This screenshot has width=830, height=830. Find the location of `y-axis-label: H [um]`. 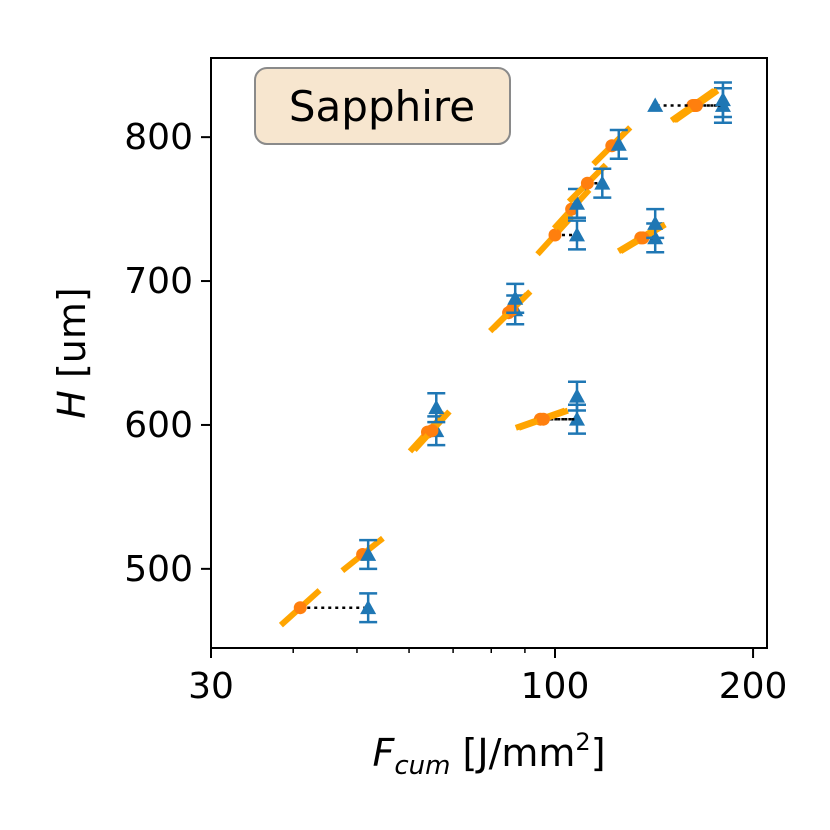

y-axis-label: H [um] is located at coordinates (72, 352).